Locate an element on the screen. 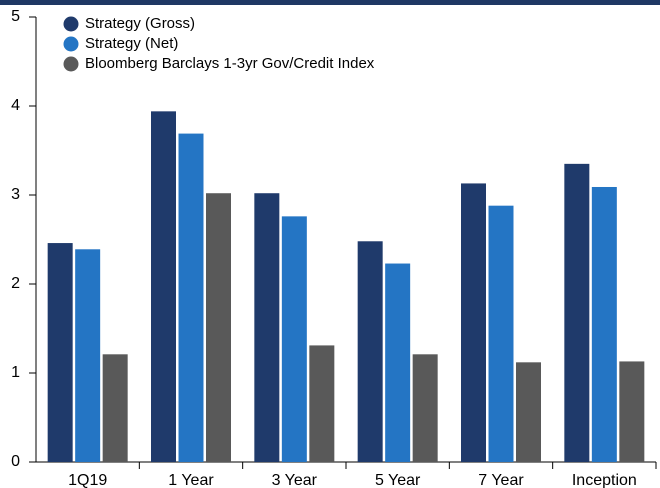 The width and height of the screenshot is (660, 488). legend-label: Strategy (Net) is located at coordinates (131, 43).